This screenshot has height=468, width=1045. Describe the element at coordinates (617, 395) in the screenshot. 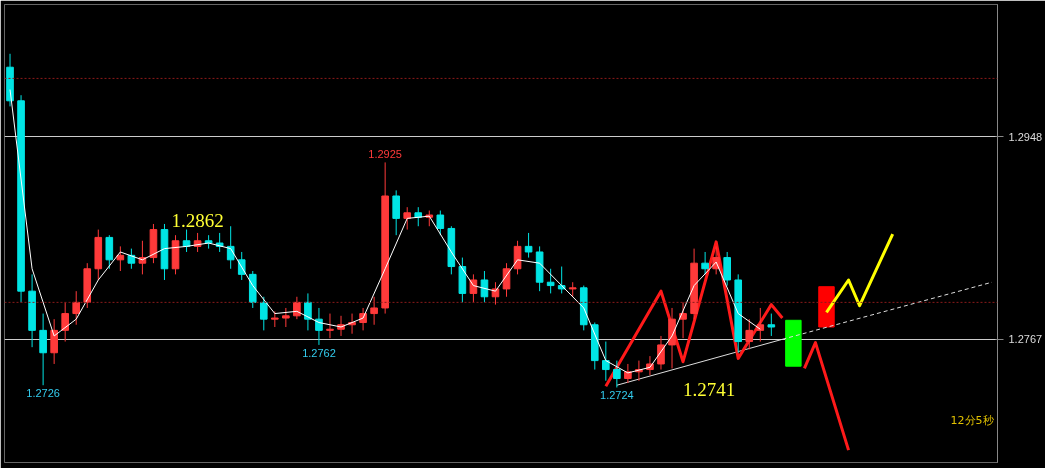

I see `annotation: 1.2724` at that location.